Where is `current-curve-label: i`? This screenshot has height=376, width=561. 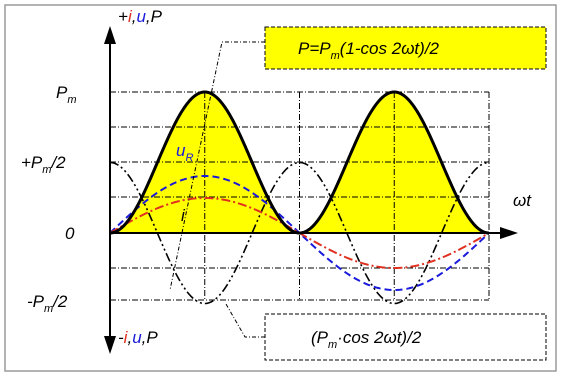 current-curve-label: i is located at coordinates (183, 215).